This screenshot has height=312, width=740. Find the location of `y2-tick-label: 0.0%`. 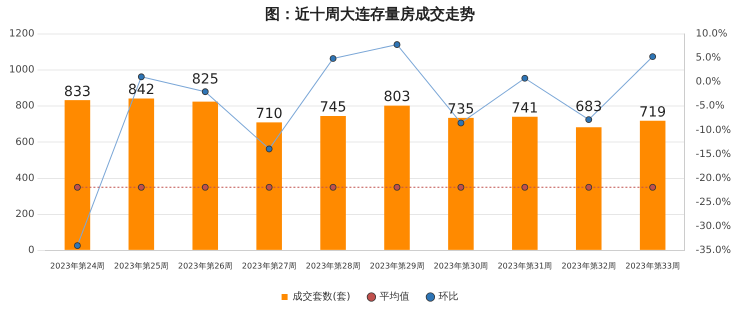

y2-tick-label: 0.0% is located at coordinates (709, 82).